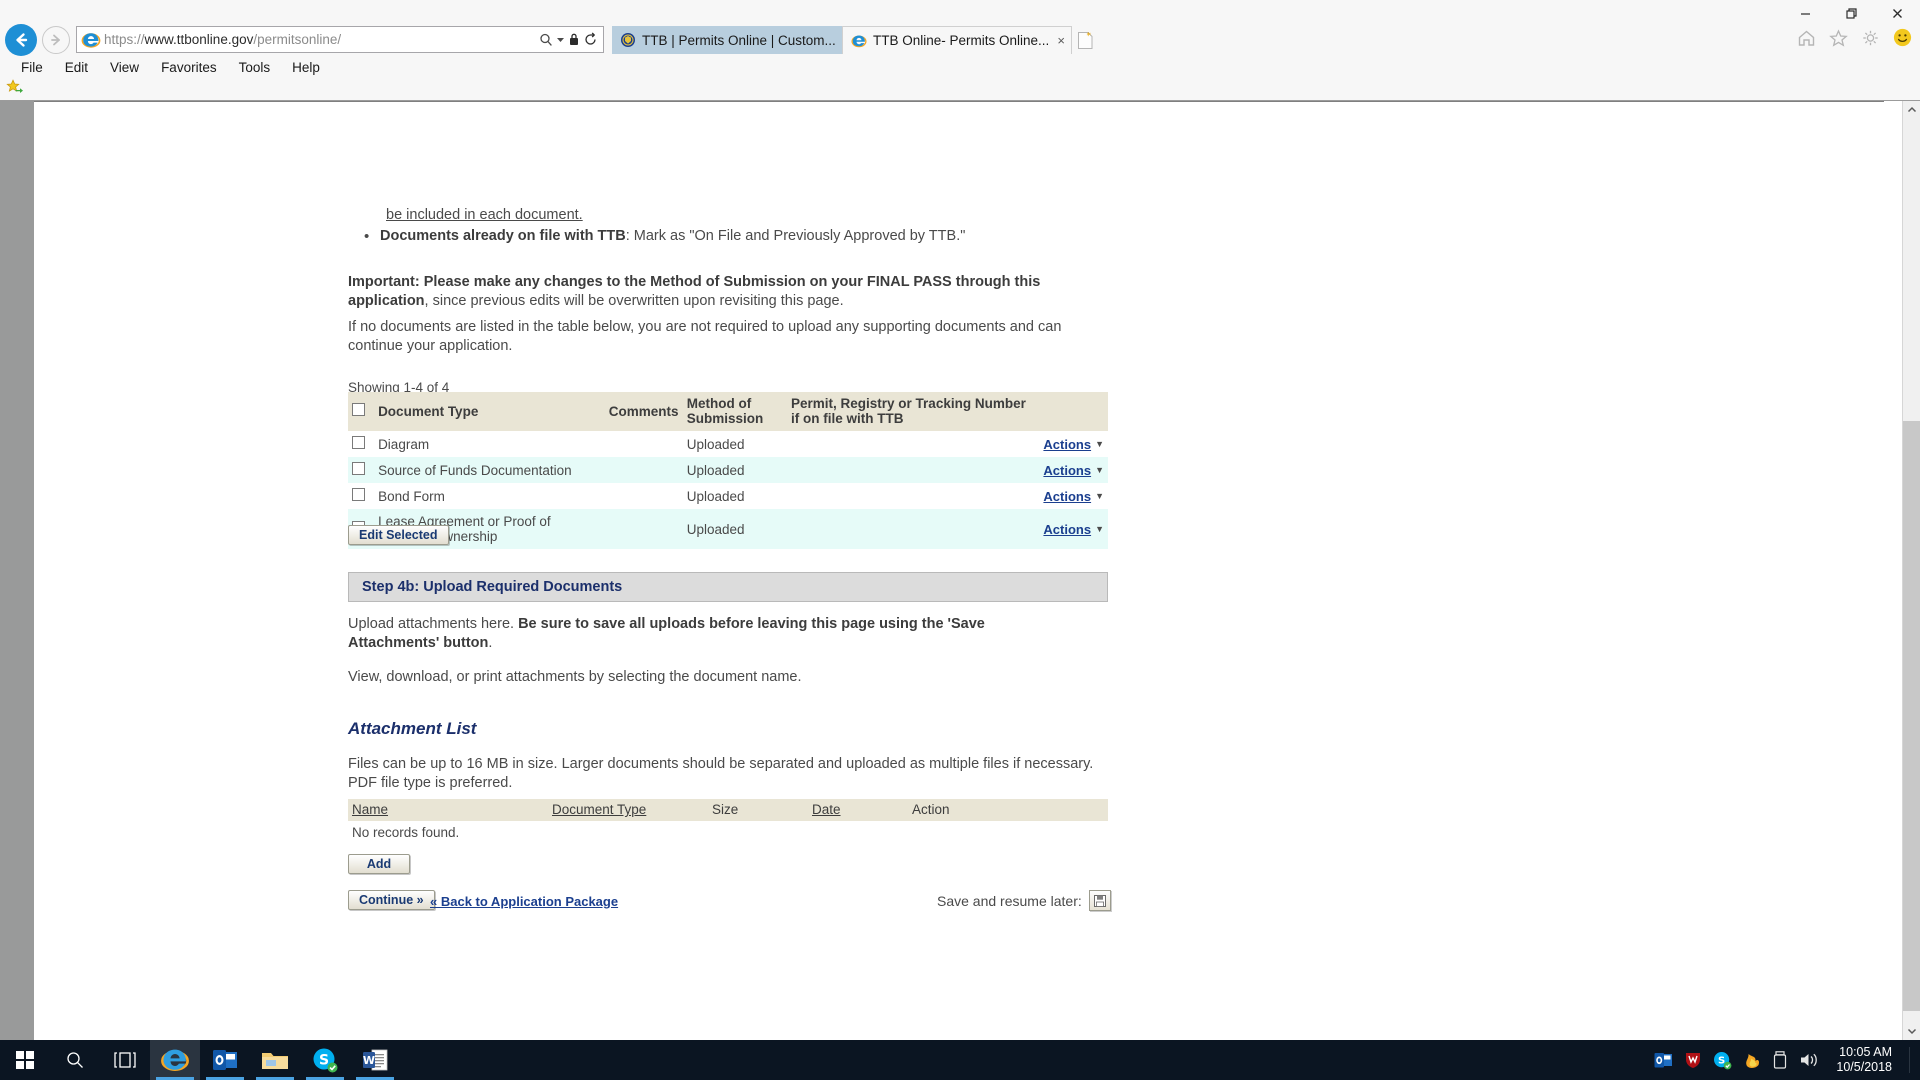 This screenshot has width=1920, height=1080. I want to click on close-icon: ×, so click(1061, 40).